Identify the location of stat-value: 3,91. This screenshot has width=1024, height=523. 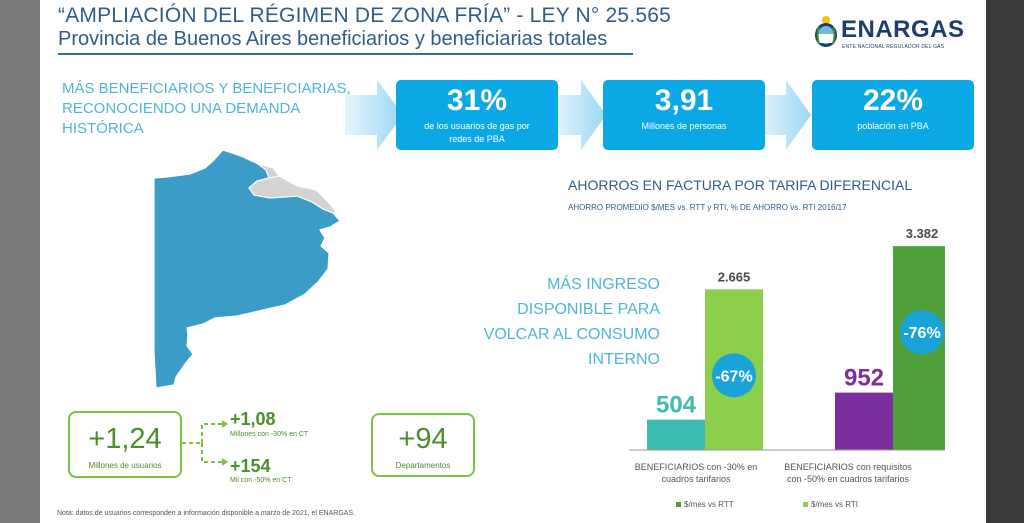
(684, 100).